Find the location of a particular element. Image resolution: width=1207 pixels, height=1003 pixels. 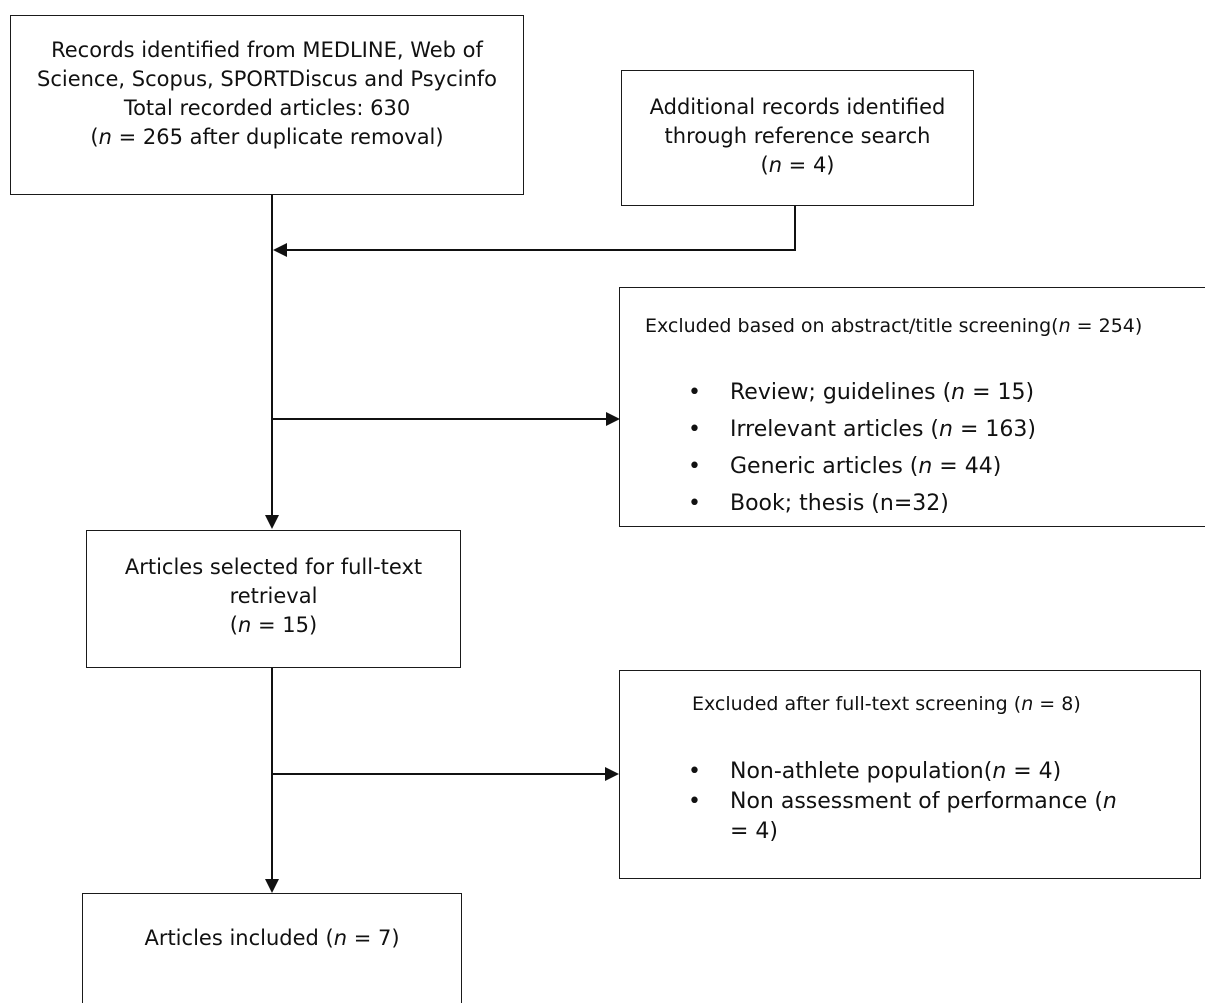

records-identified-line4: (n = 265 after duplicate removal) is located at coordinates (267, 137).